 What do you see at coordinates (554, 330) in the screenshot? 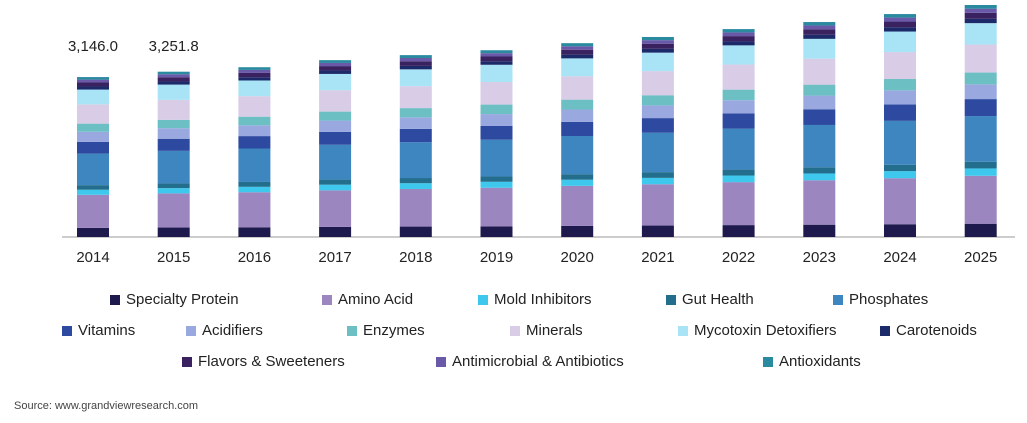
I see `legend-label: Minerals` at bounding box center [554, 330].